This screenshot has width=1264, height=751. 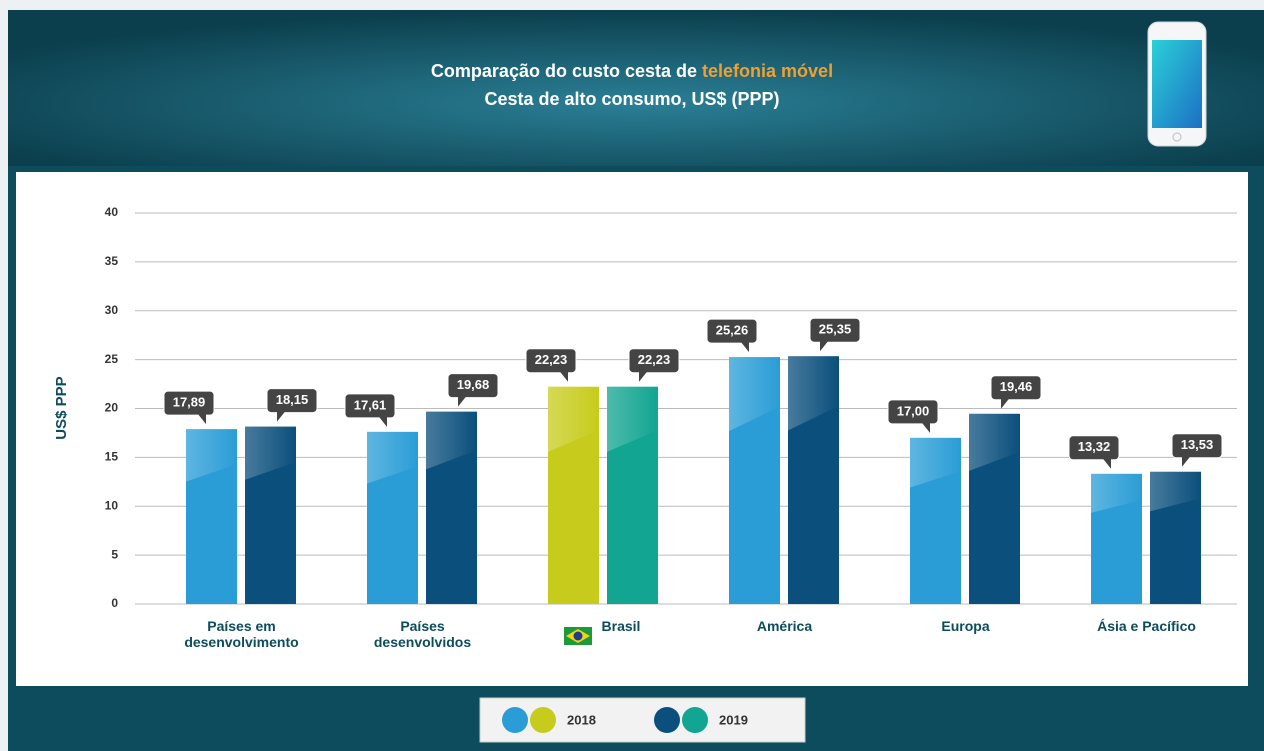 I want to click on y-axis-label: US$ PPP, so click(x=61, y=407).